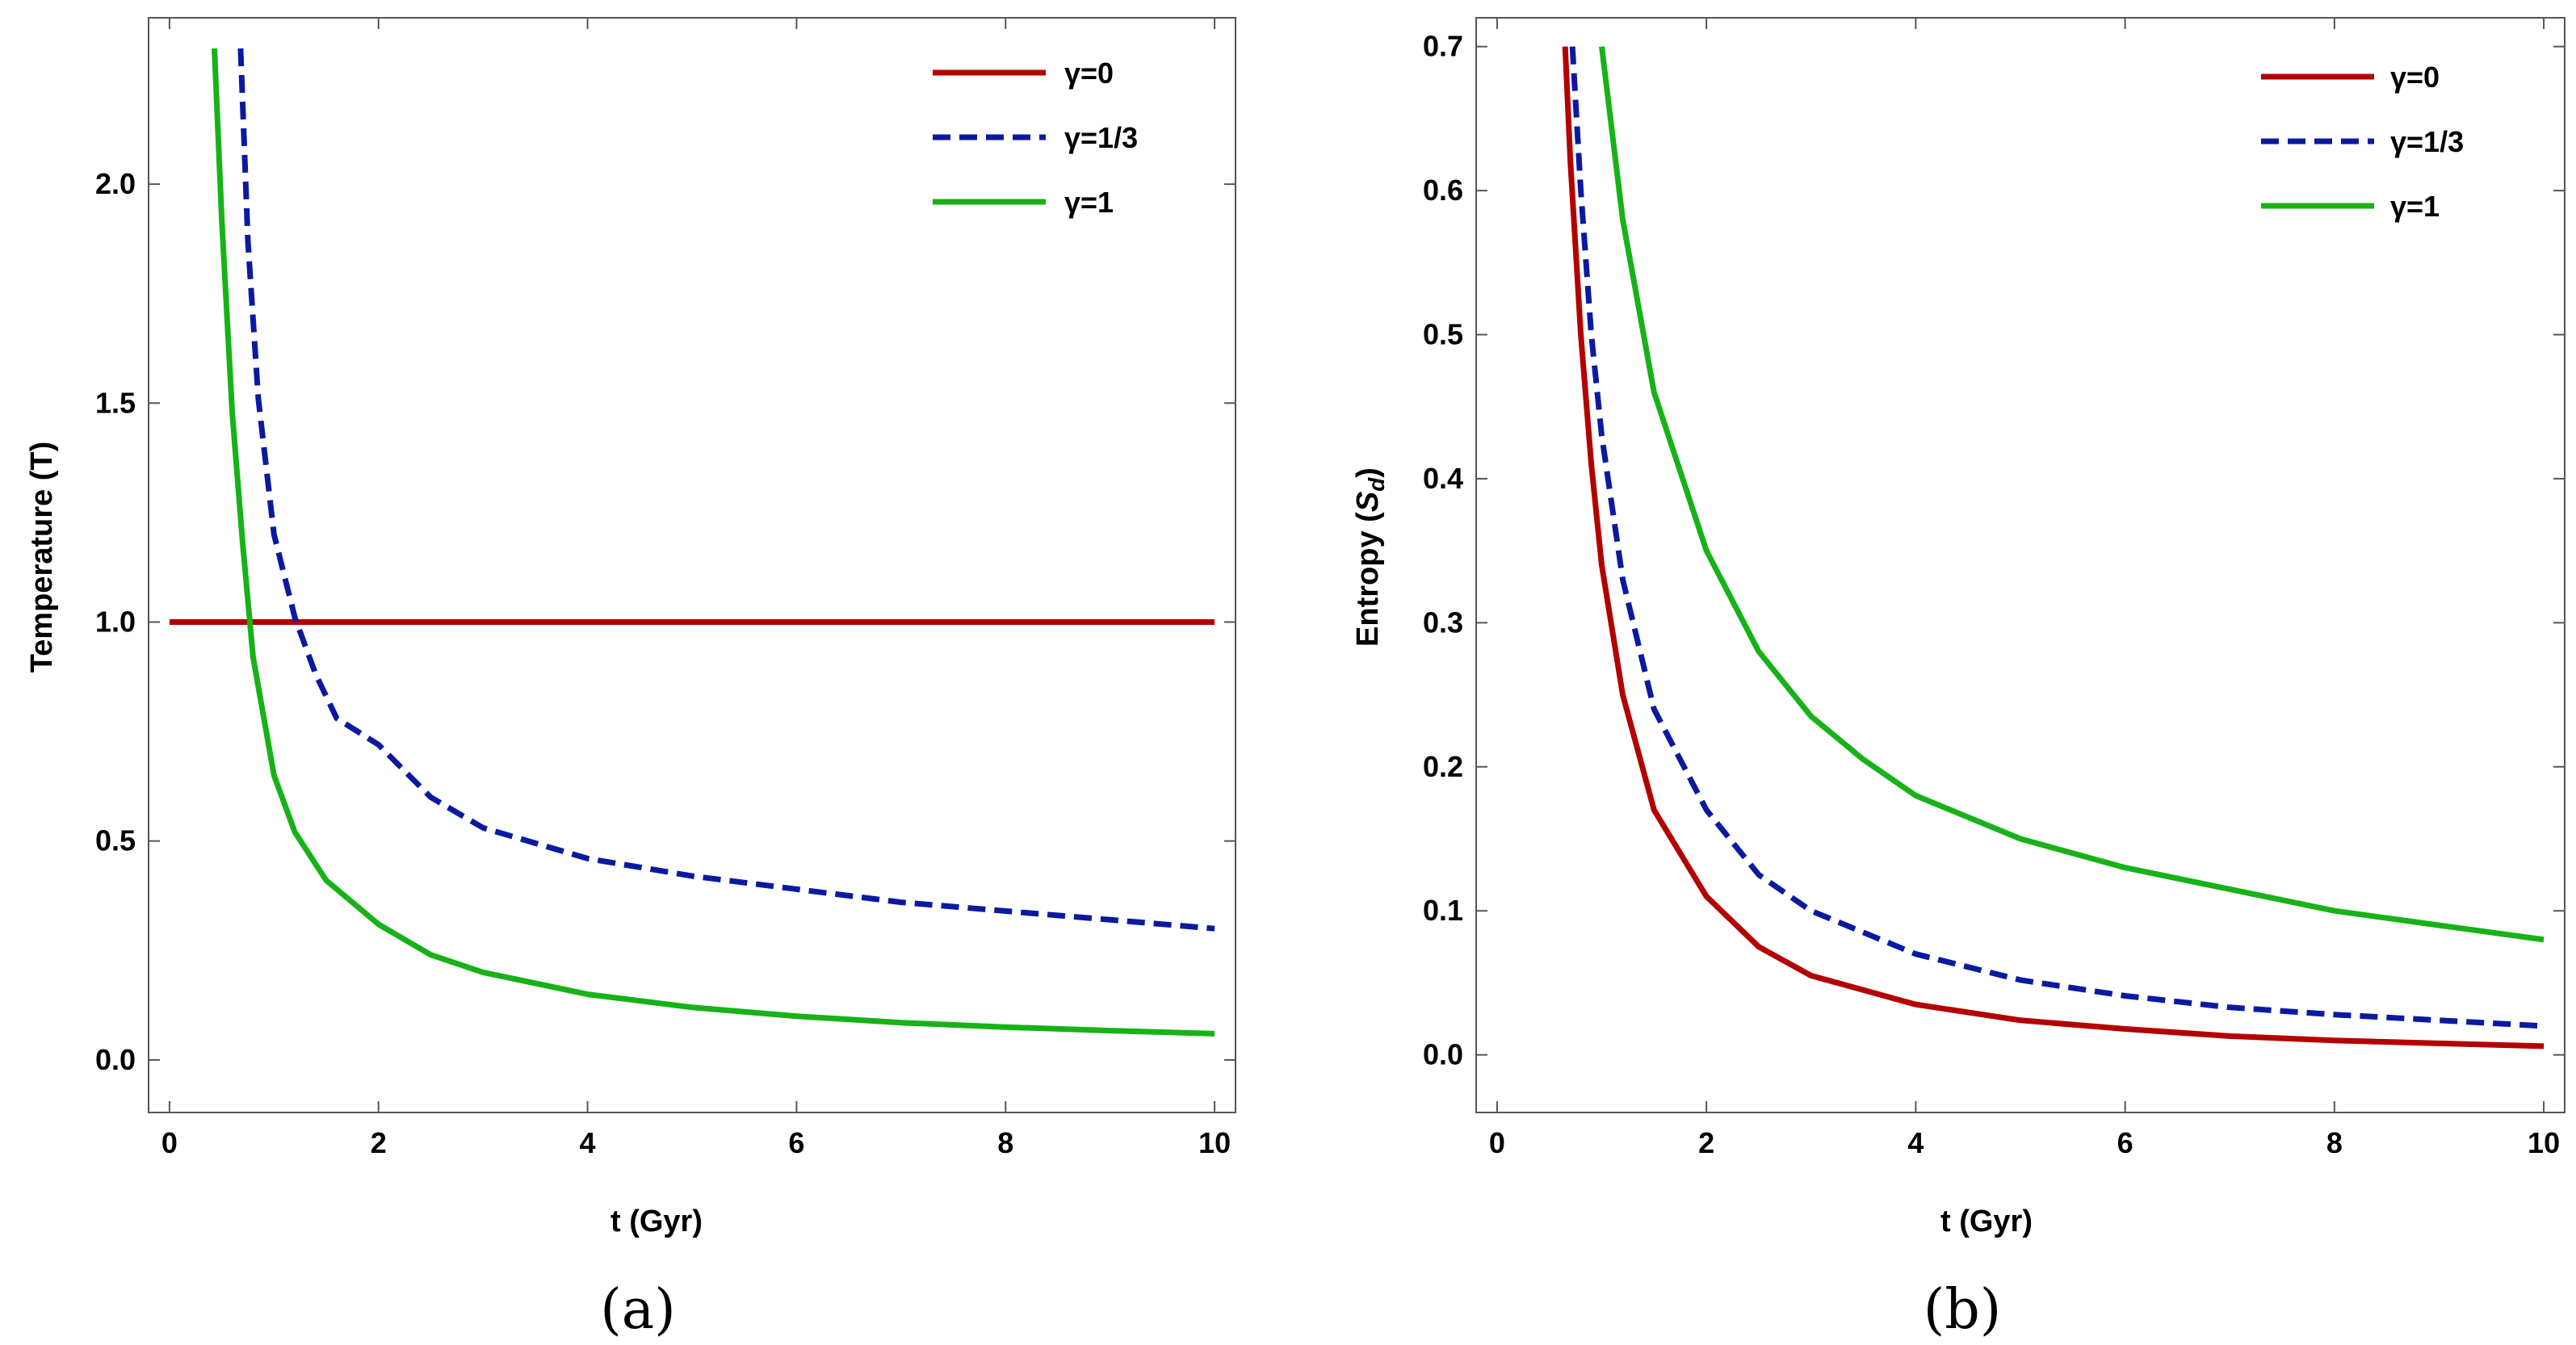  Describe the element at coordinates (42, 557) in the screenshot. I see `y-axis-label: Temperature (T)` at that location.